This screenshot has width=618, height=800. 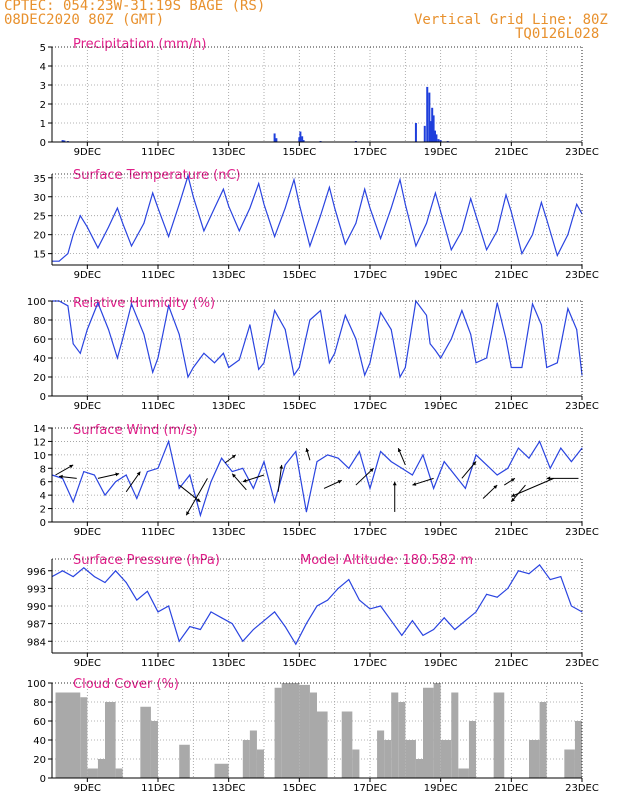 I want to click on y-tick-label-wind: 0, so click(x=43, y=523).